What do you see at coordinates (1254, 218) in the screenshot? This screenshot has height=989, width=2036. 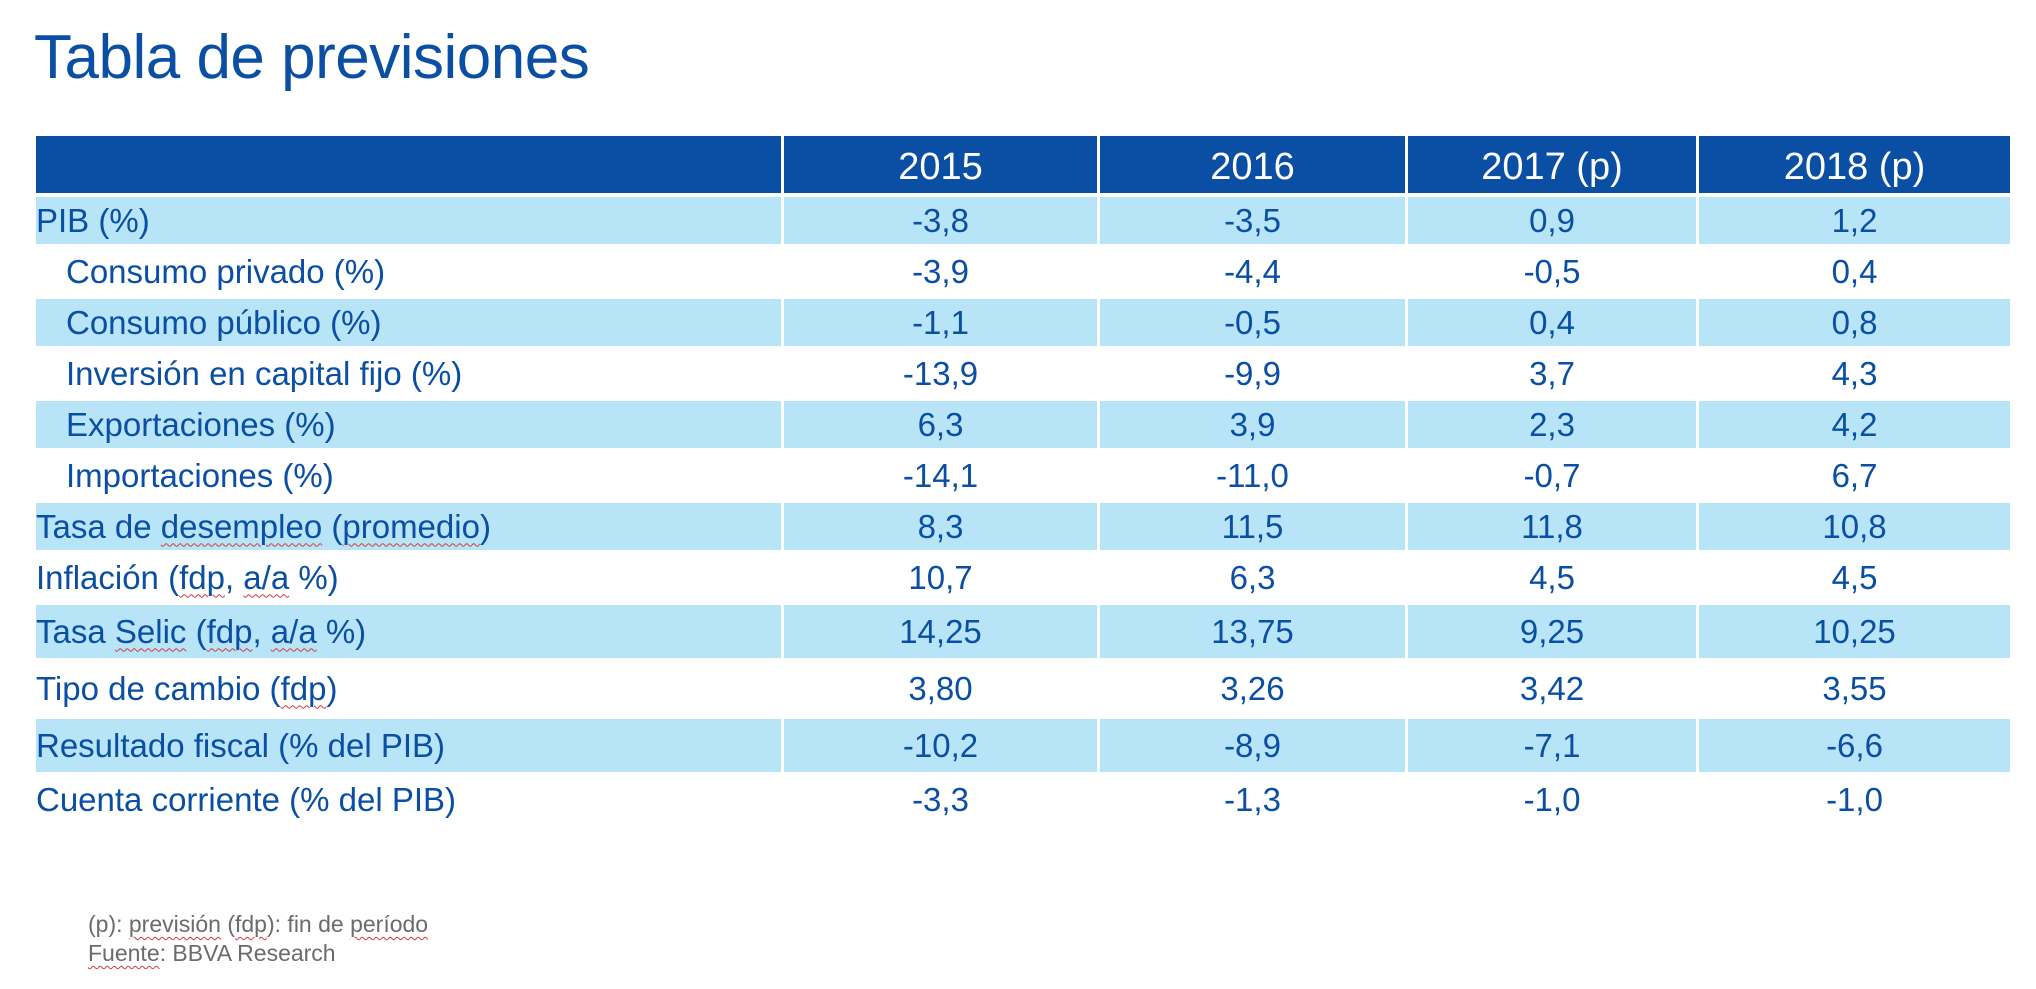 I see `table-cell: -3,5` at bounding box center [1254, 218].